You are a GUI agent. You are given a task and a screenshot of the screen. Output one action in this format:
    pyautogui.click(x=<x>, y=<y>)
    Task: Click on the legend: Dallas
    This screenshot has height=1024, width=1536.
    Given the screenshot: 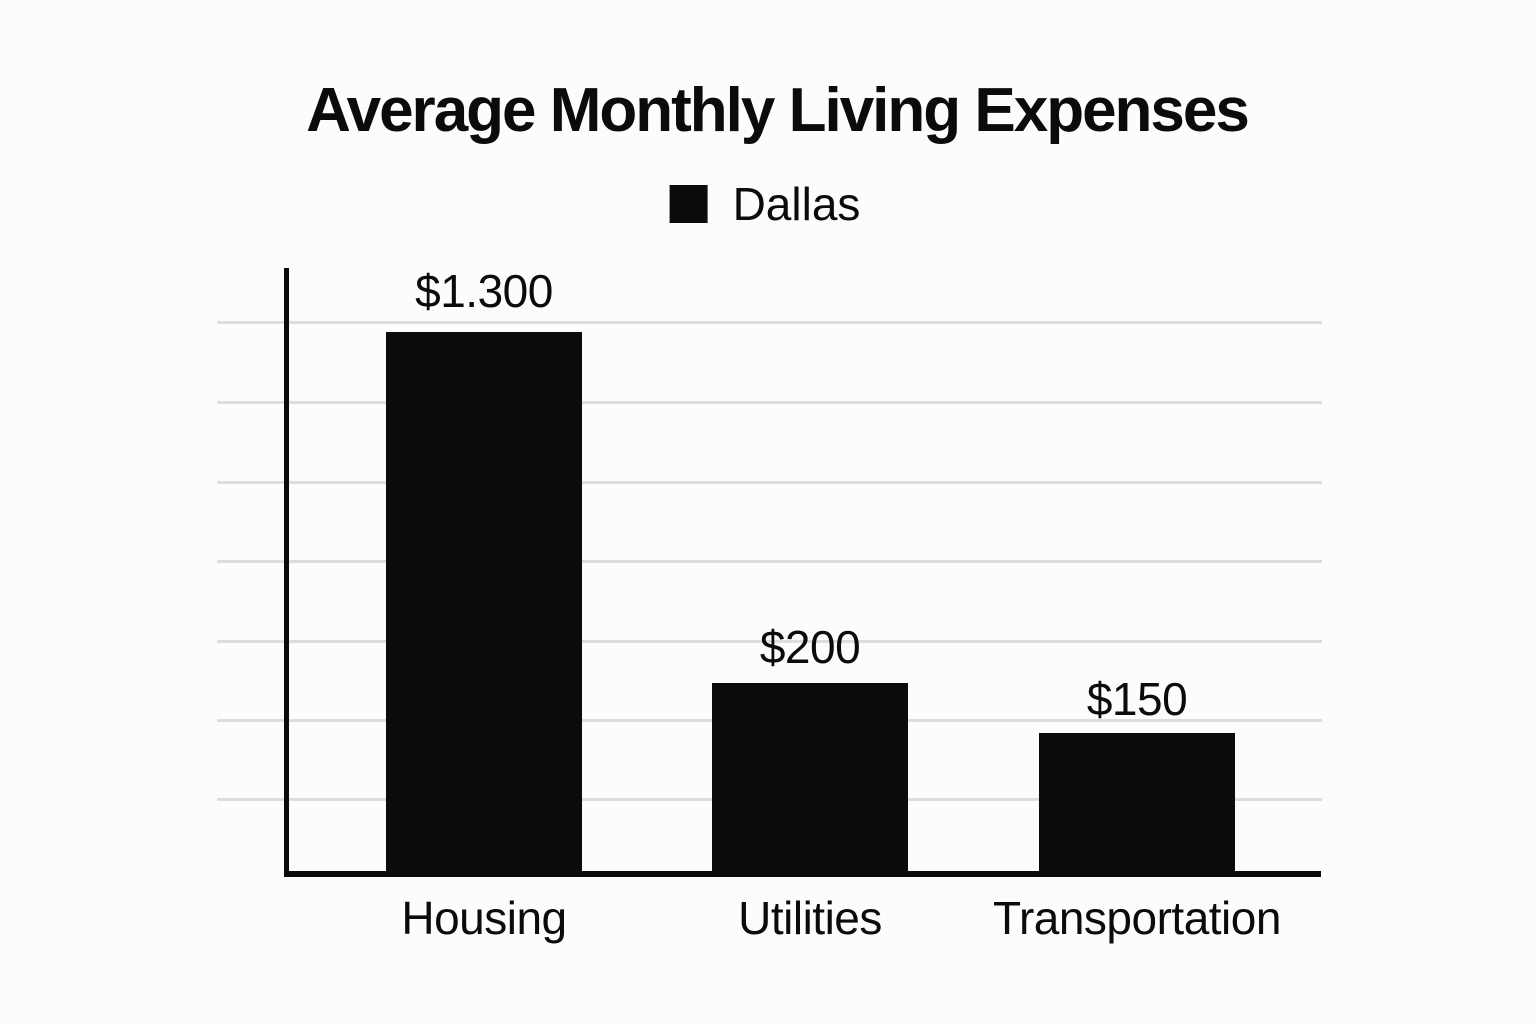 What is the action you would take?
    pyautogui.click(x=765, y=204)
    